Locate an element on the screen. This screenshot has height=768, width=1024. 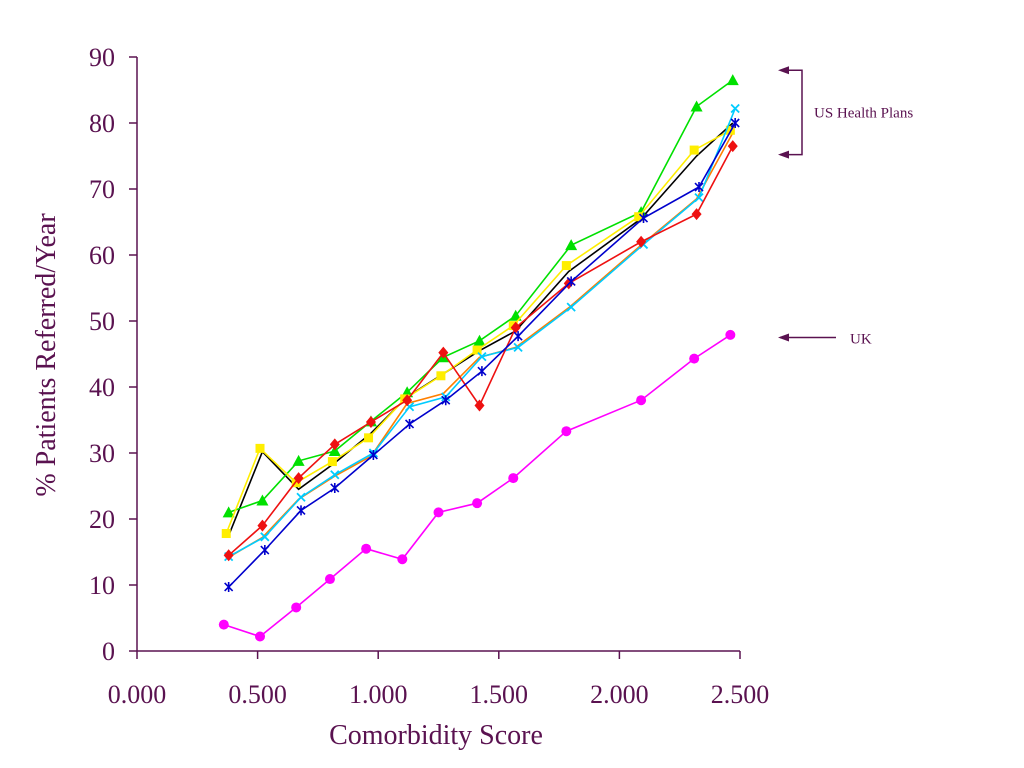
y-tick-label: 70 is located at coordinates (102, 189).